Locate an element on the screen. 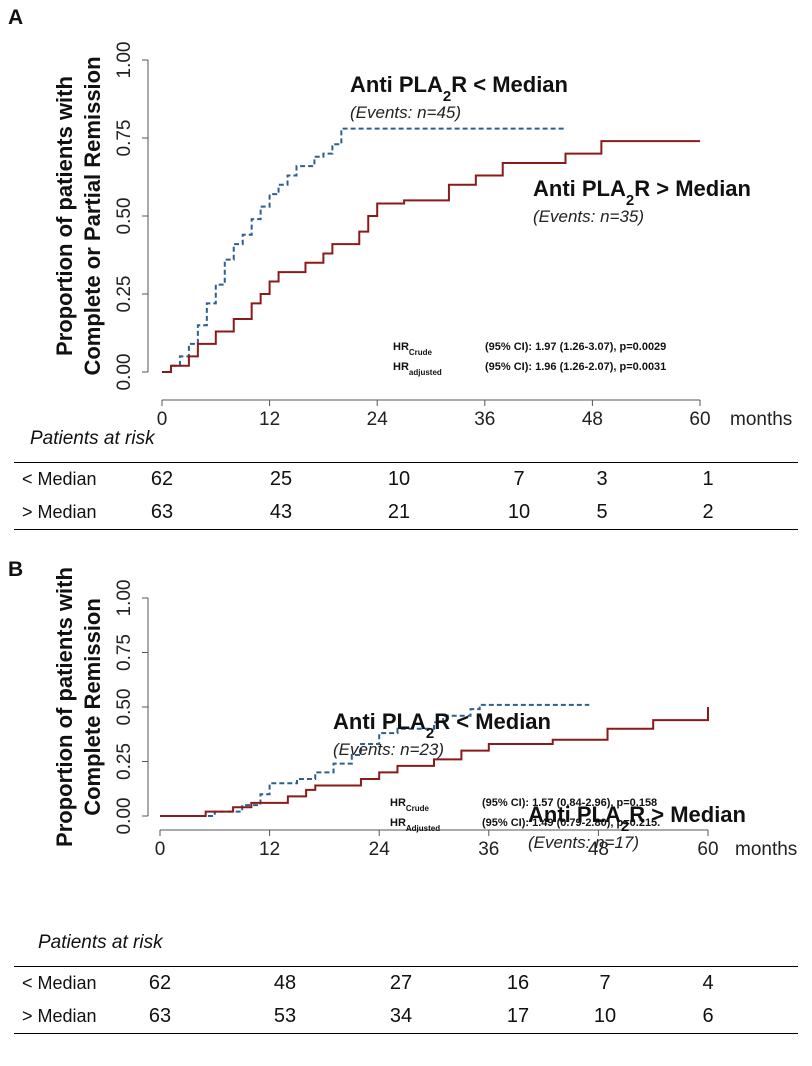 Image resolution: width=812 pixels, height=1066 pixels. hazard-ratio-value: (95% CI): 1.96 (1.26-2.07), p=0.0031 is located at coordinates (575, 367).